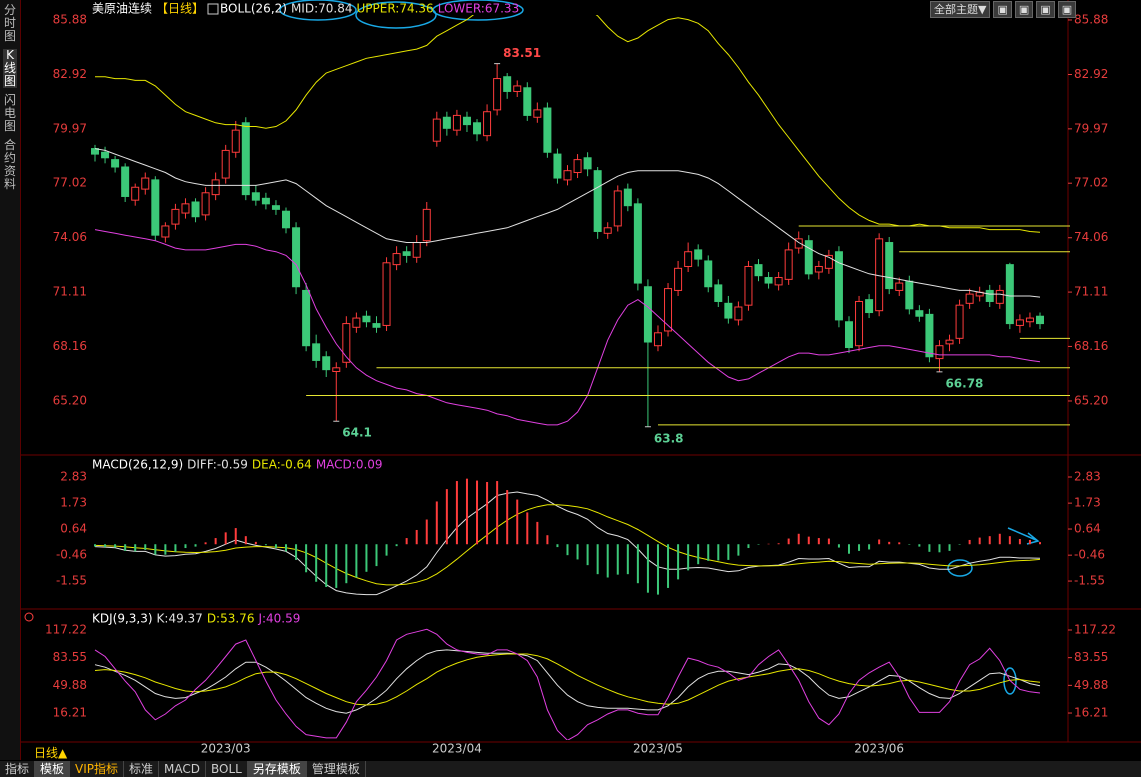  Describe the element at coordinates (53, 769) in the screenshot. I see `tab: 模板` at that location.